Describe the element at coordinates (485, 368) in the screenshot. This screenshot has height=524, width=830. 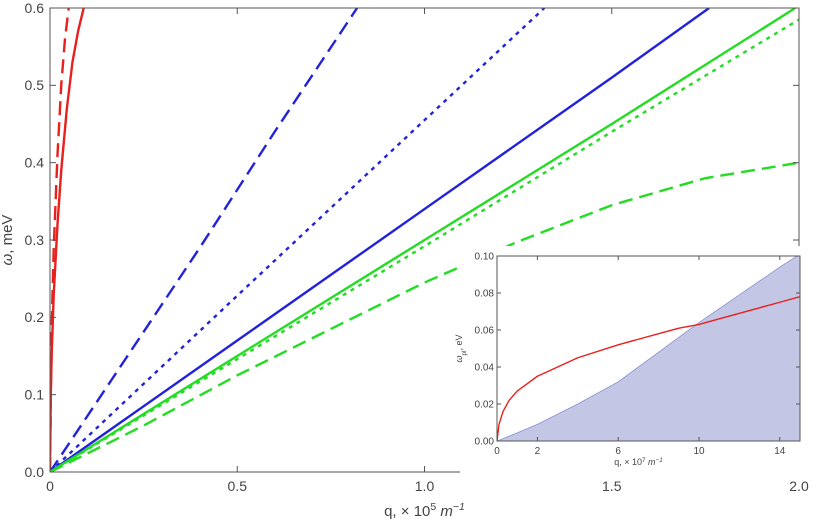
I see `inset-y-tick-label-2: 0.04` at that location.